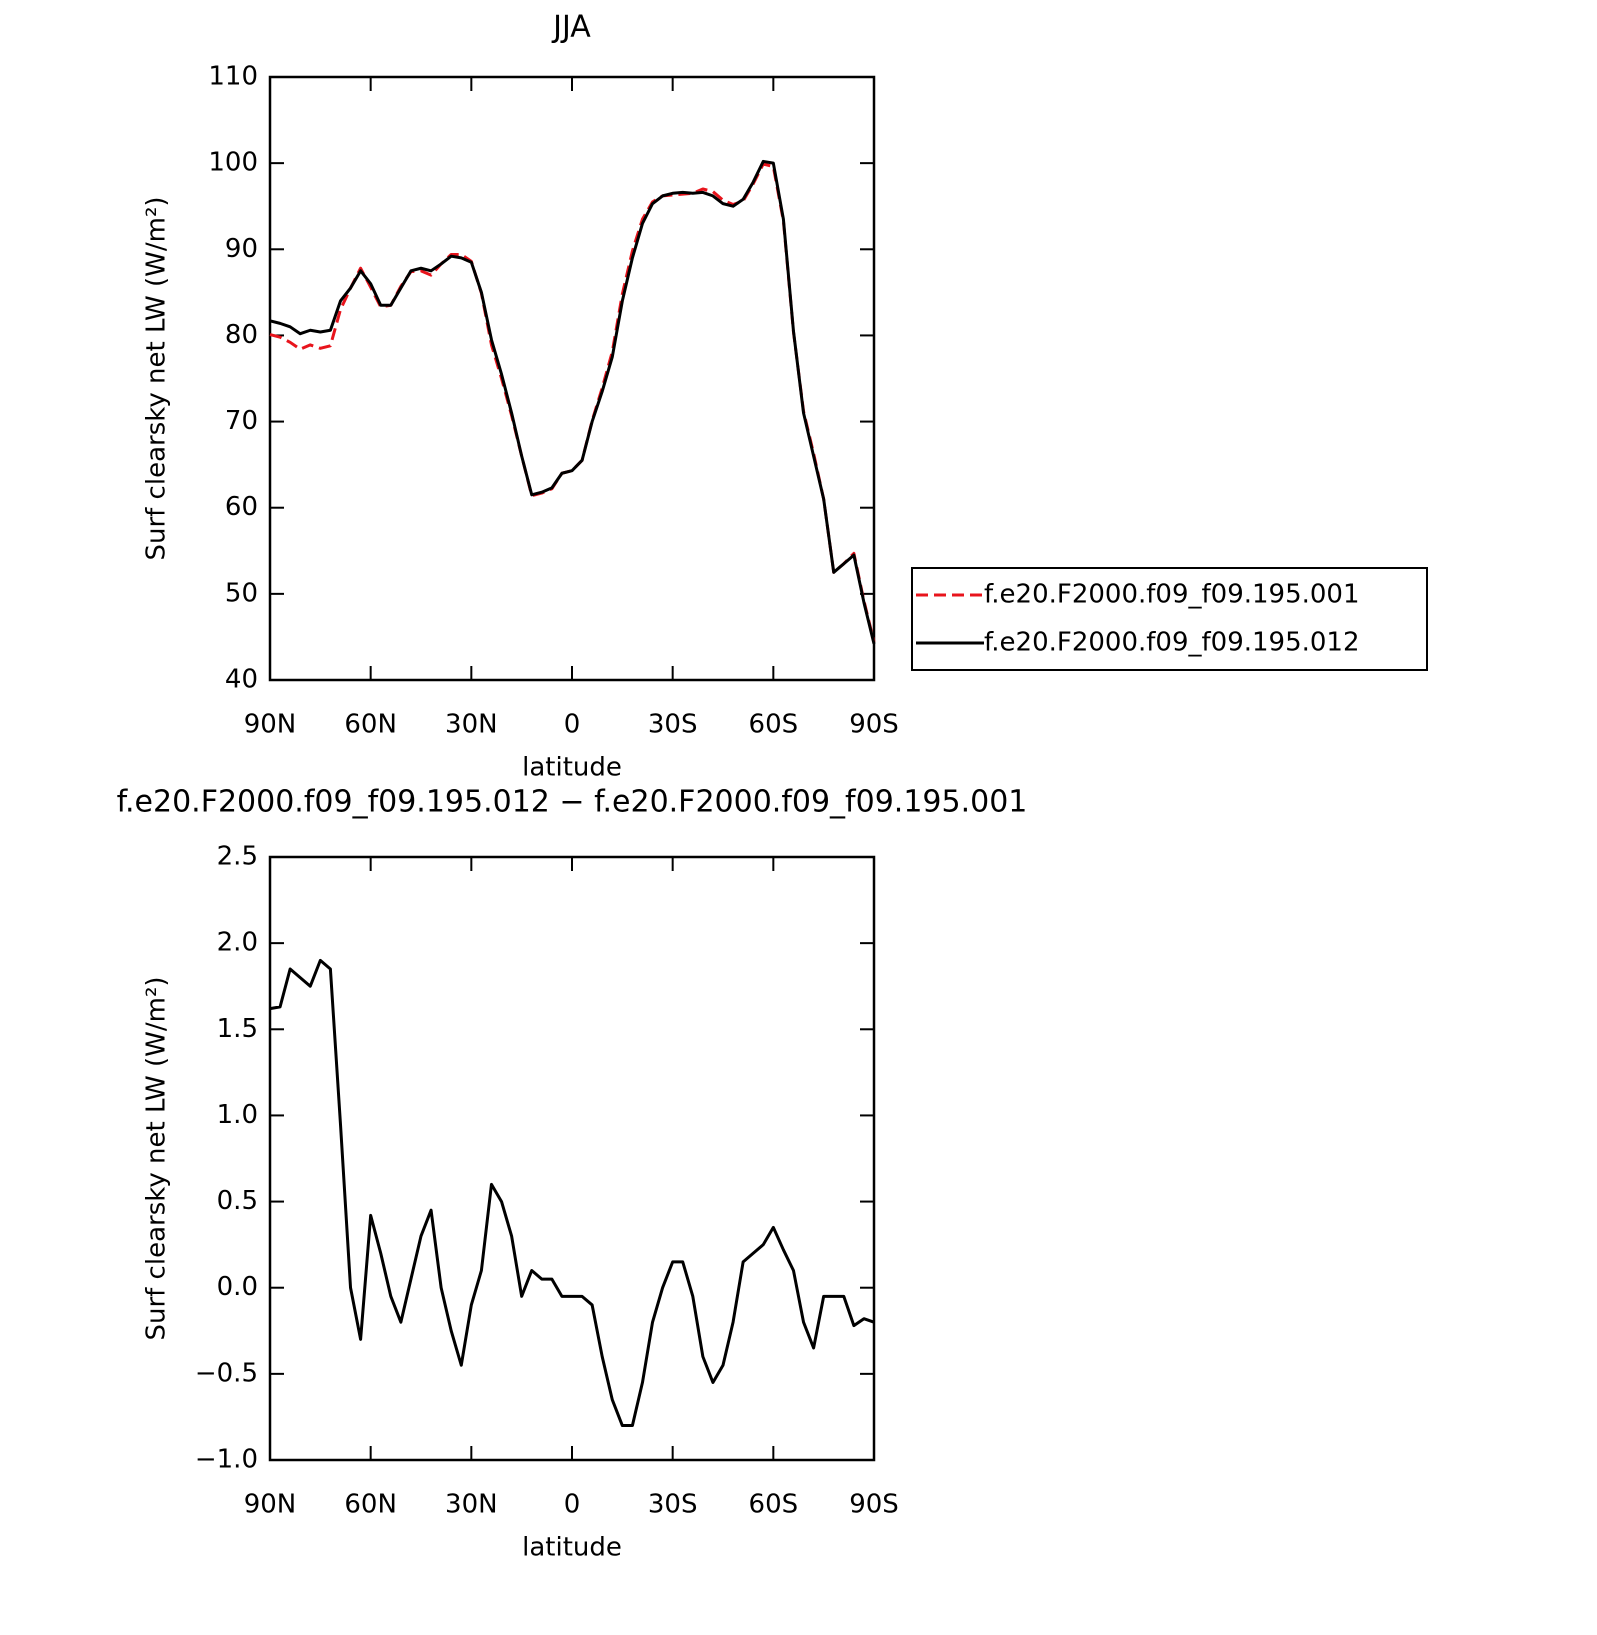 The width and height of the screenshot is (1597, 1635). What do you see at coordinates (233, 163) in the screenshot?
I see `y-tick-label: 100` at bounding box center [233, 163].